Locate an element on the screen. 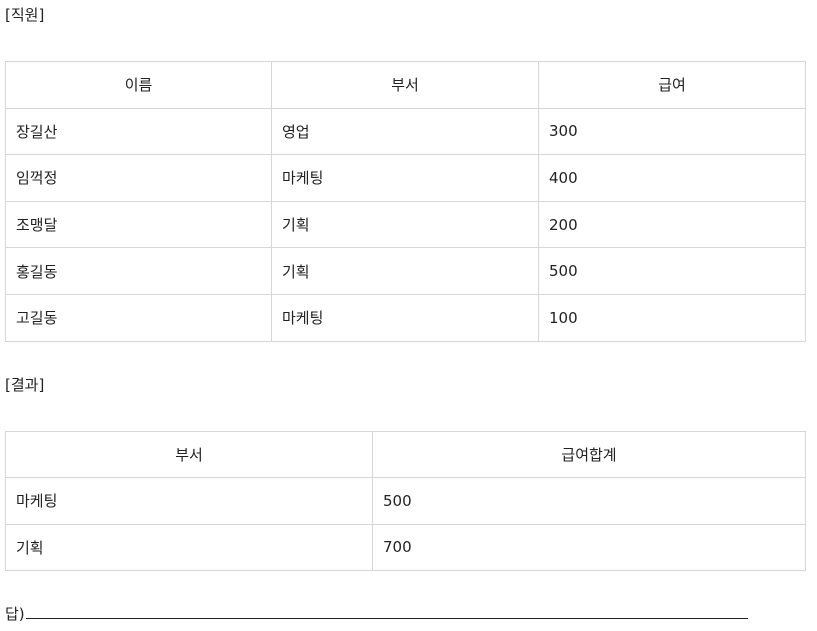  cell-name: 임꺽정 is located at coordinates (138, 178).